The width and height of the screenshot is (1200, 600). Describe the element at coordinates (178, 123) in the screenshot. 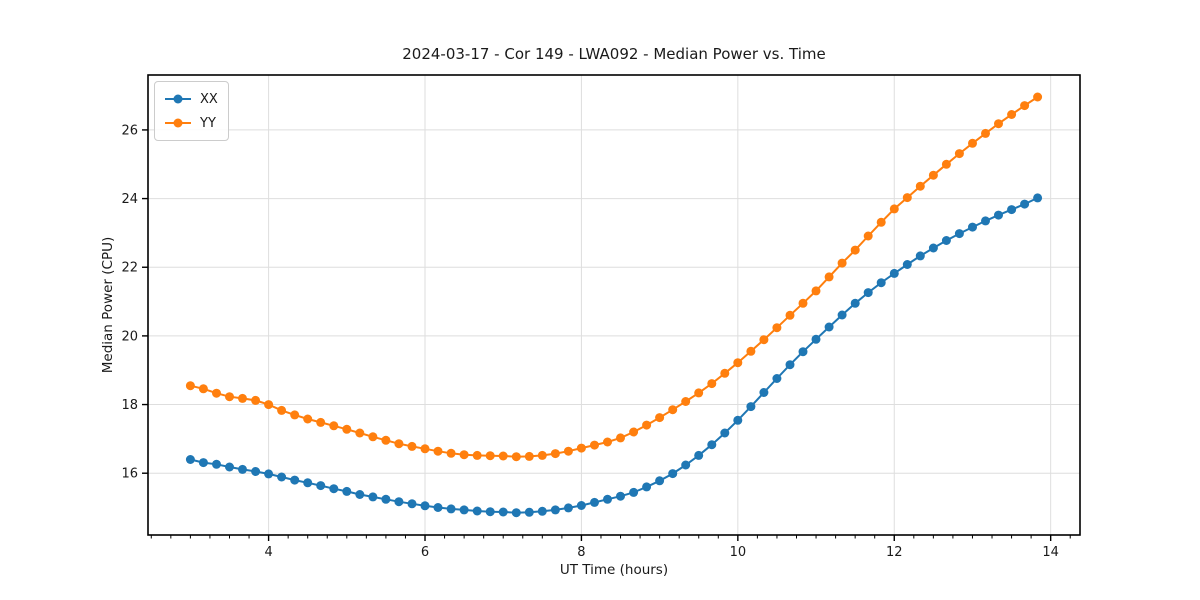

I see `legend-swatch-yy` at that location.